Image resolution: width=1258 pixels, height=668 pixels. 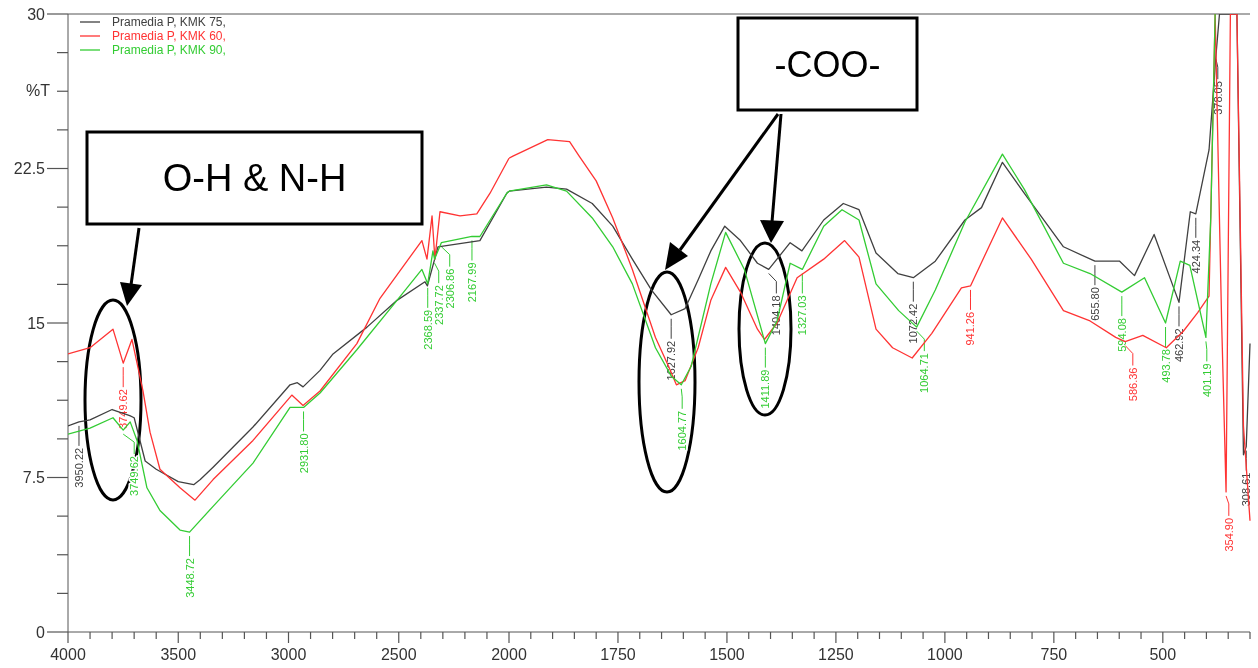 I want to click on annotation: 493.78, so click(x=1165, y=366).